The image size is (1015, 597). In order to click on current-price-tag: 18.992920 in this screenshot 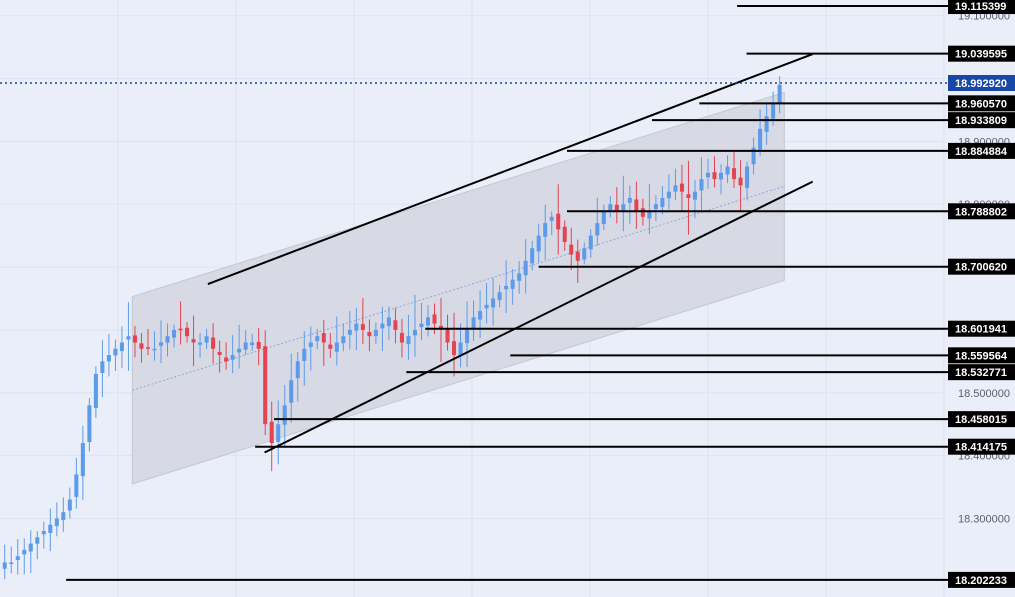, I will do `click(981, 83)`.